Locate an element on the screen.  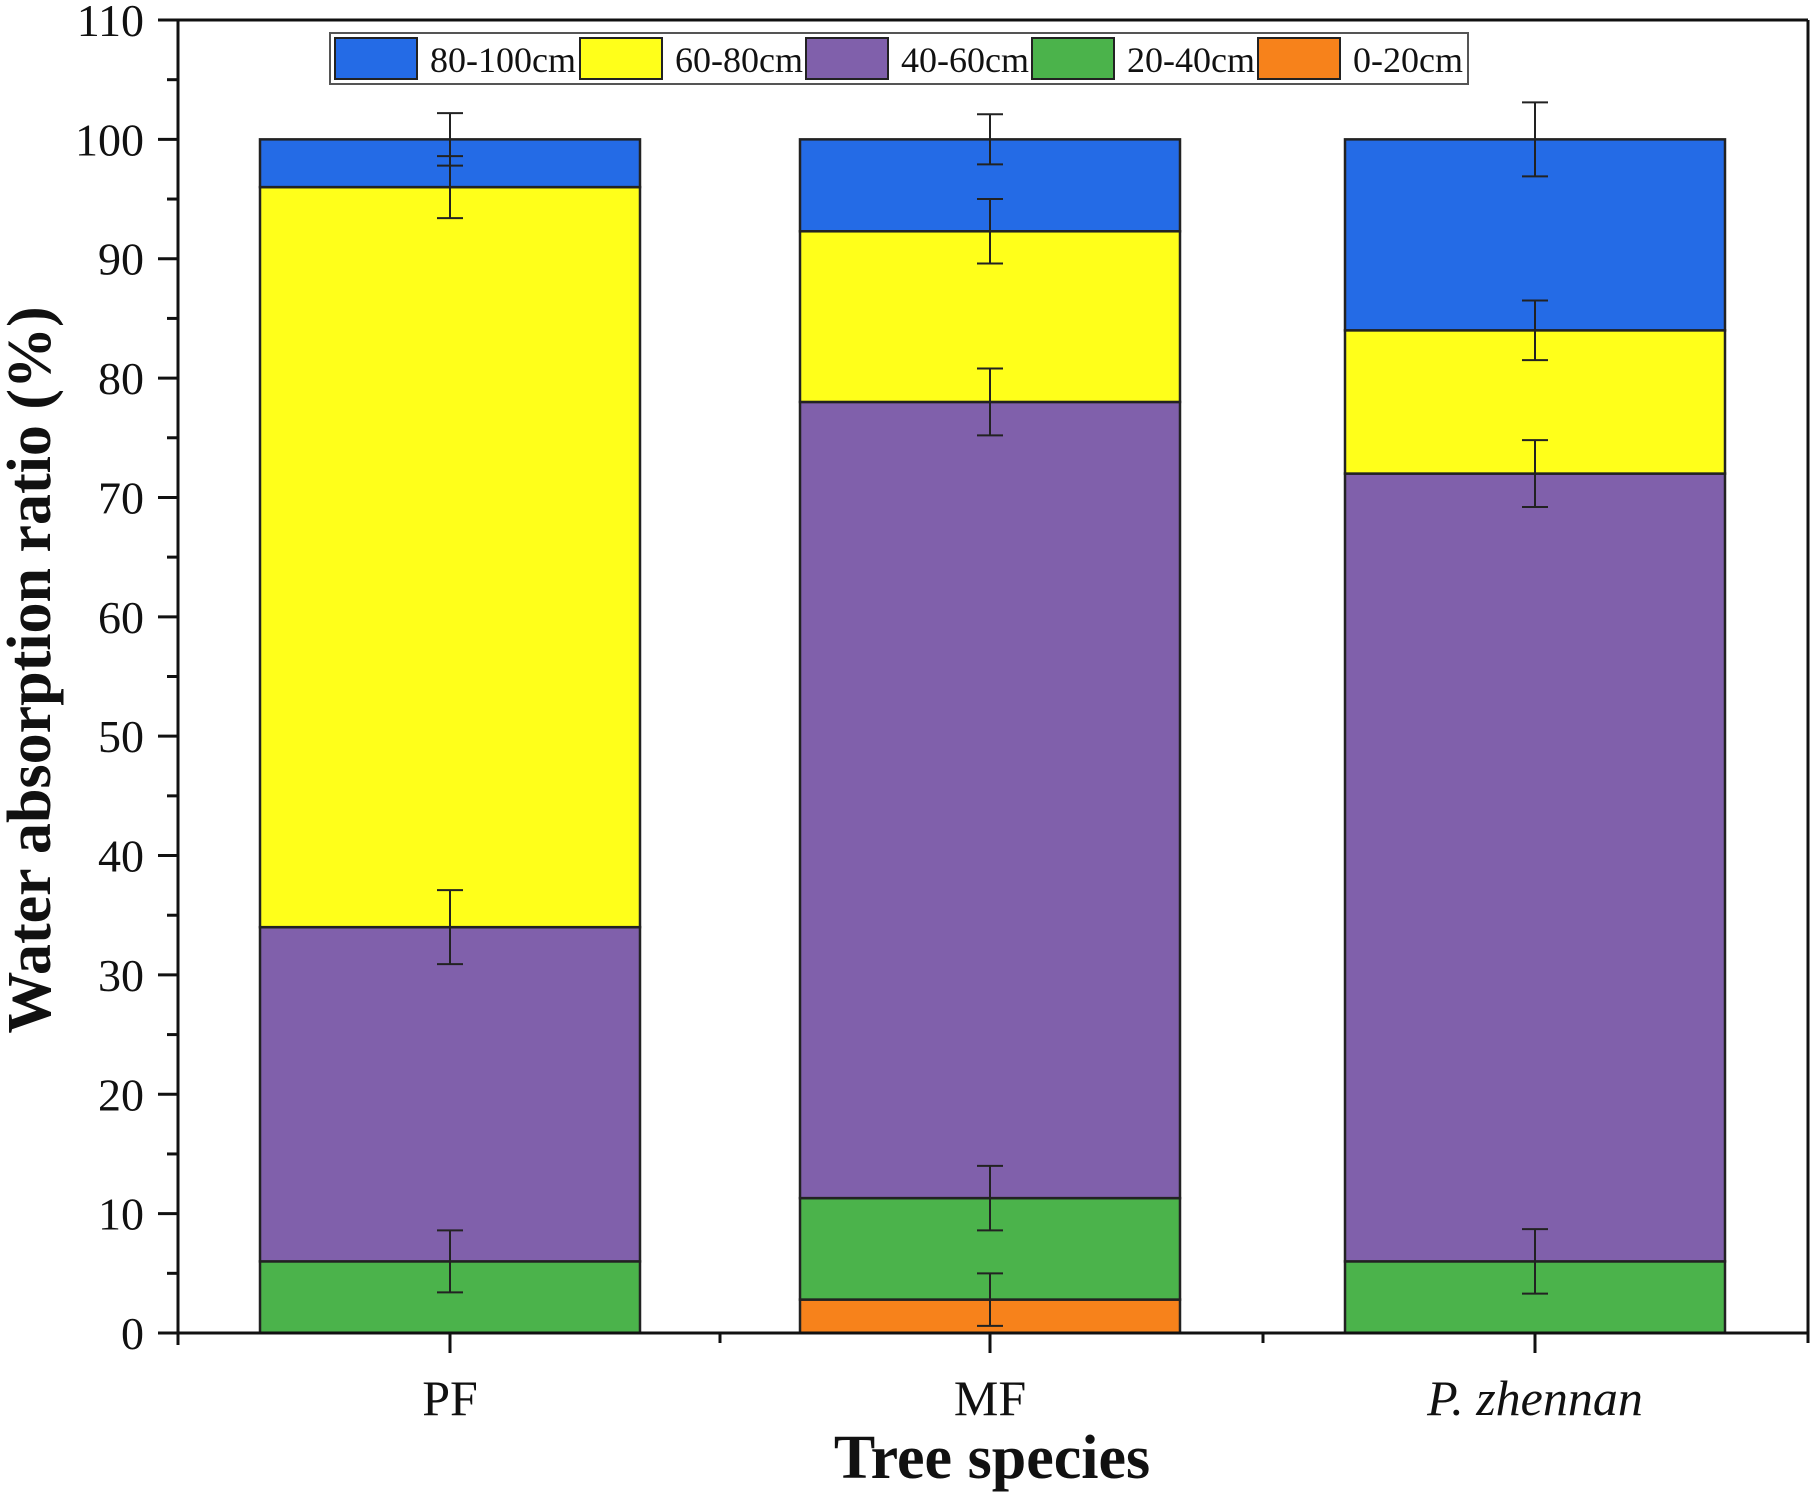
y-tick-label: 30 is located at coordinates (121, 975).